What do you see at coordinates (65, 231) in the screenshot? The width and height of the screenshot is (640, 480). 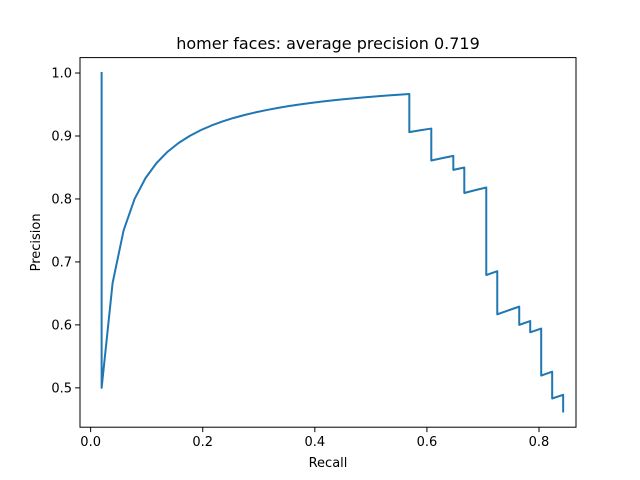 I see `y-axis-ticks: 0.5 0.6 0.7 0.8 0.9 1.0` at bounding box center [65, 231].